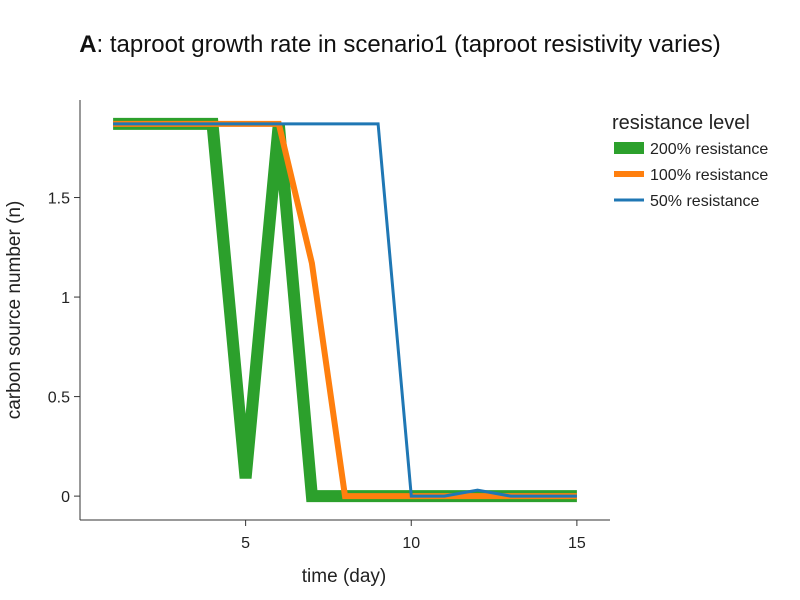 The image size is (800, 600). I want to click on x-ticks: 5 10 15, so click(413, 536).